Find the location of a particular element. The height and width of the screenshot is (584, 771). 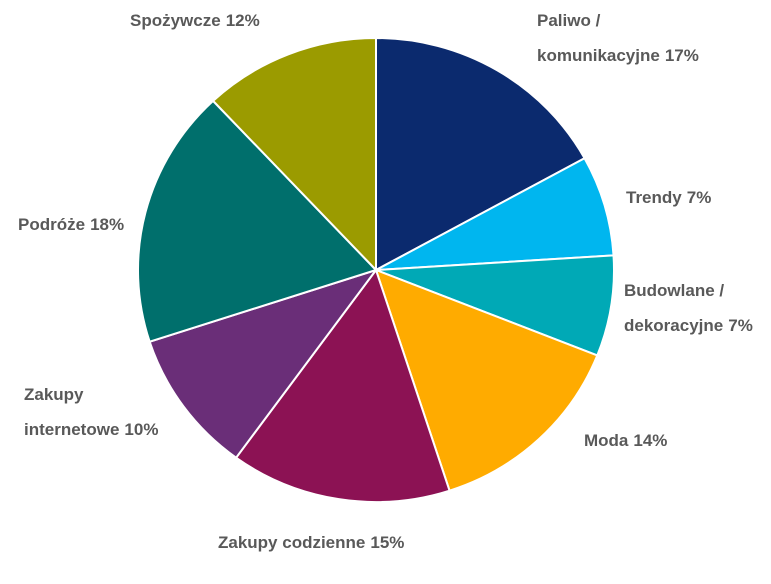

category-label: Trendy is located at coordinates (654, 197).